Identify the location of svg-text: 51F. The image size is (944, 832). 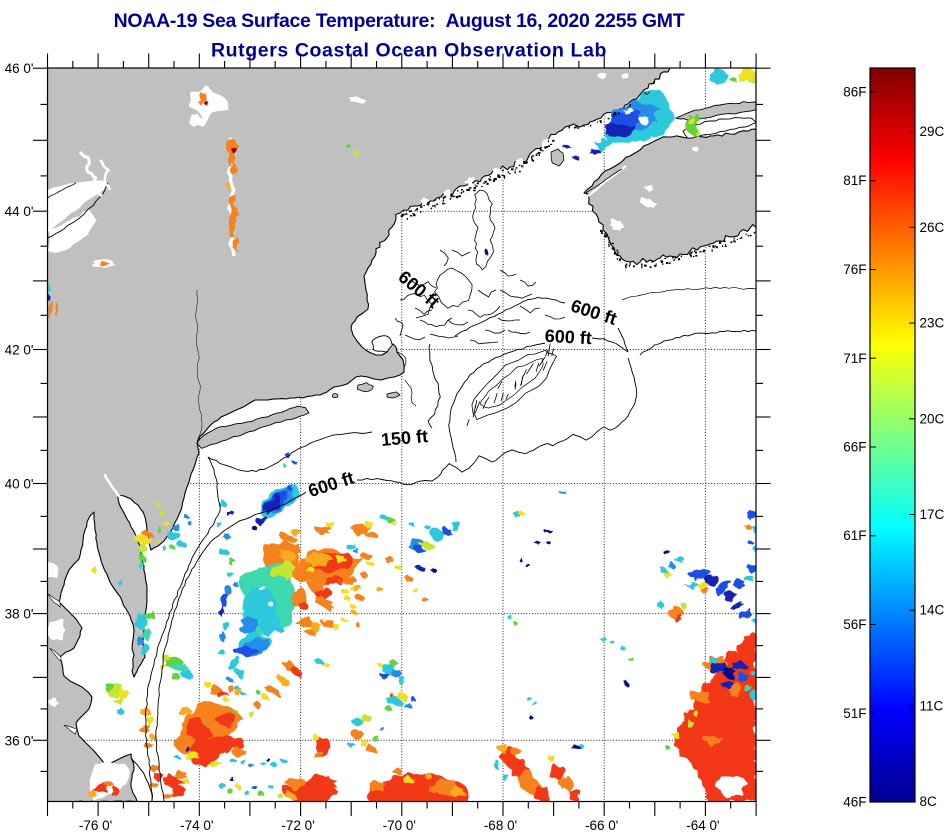
(854, 713).